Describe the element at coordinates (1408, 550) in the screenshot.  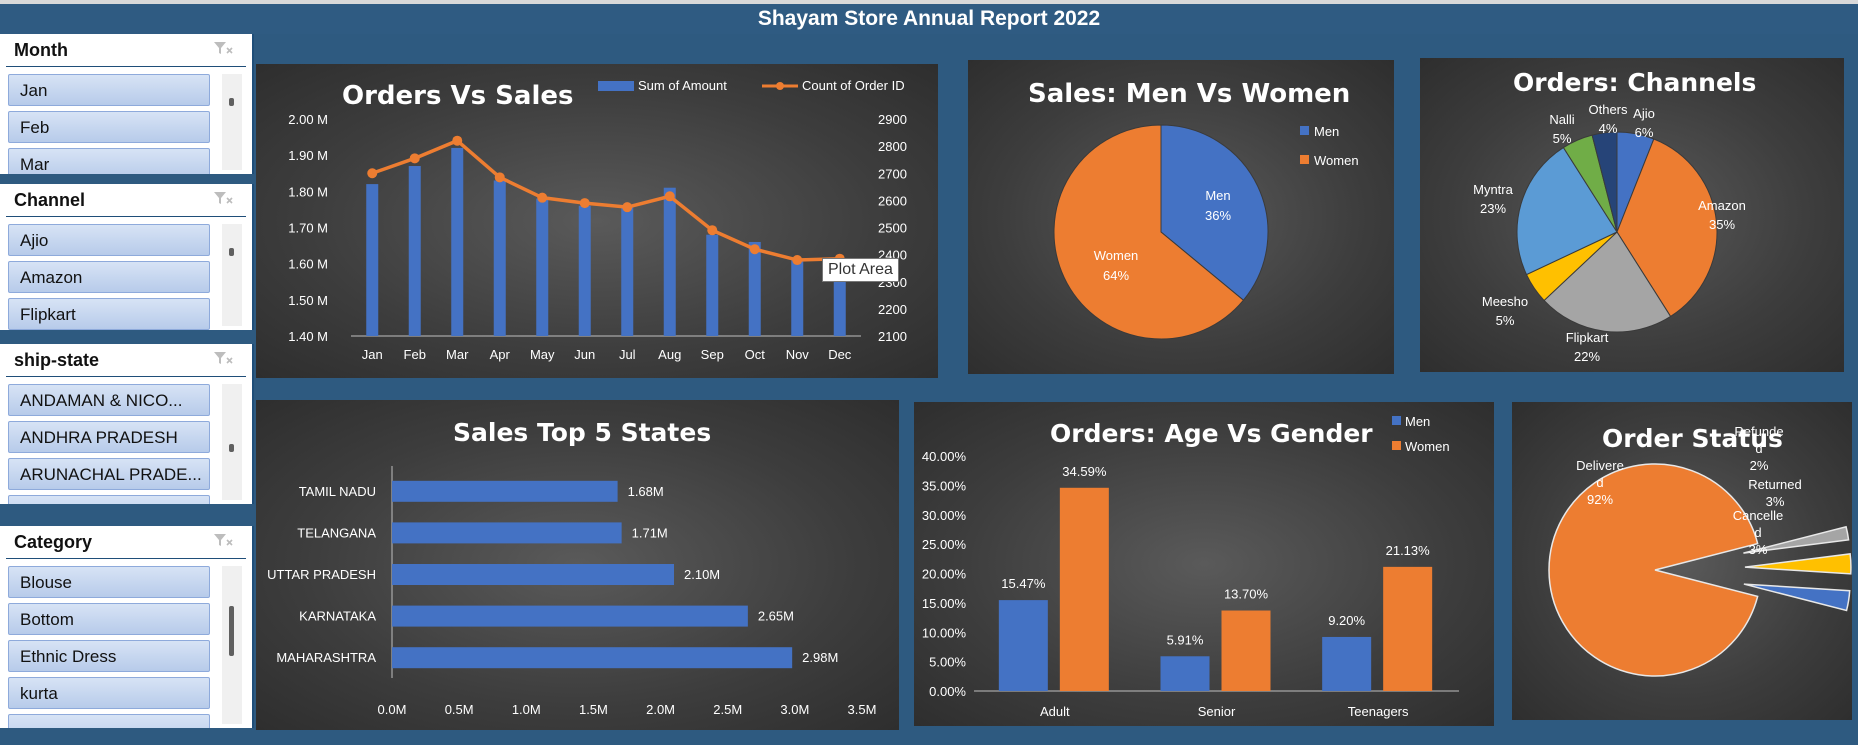
I see `bar-value-label: 21.13%` at that location.